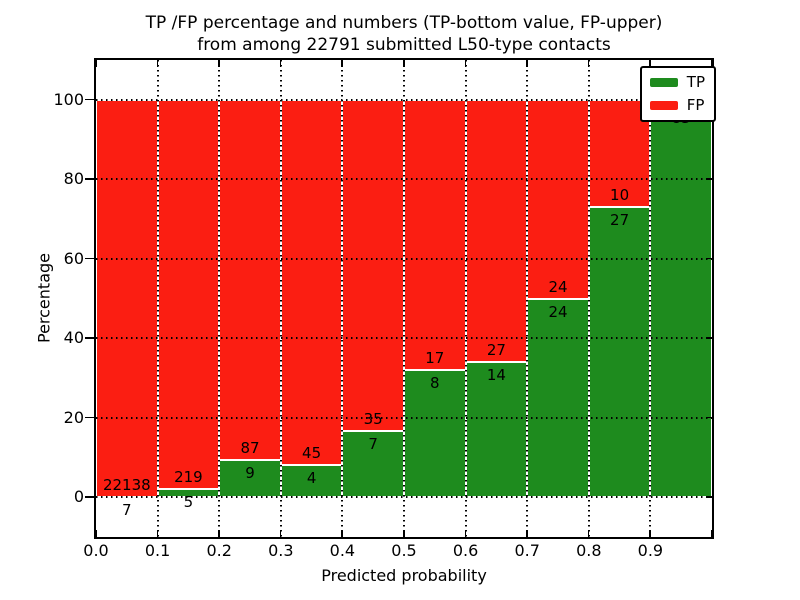 The width and height of the screenshot is (800, 600). I want to click on x-tick-label: 0.4, so click(342, 550).